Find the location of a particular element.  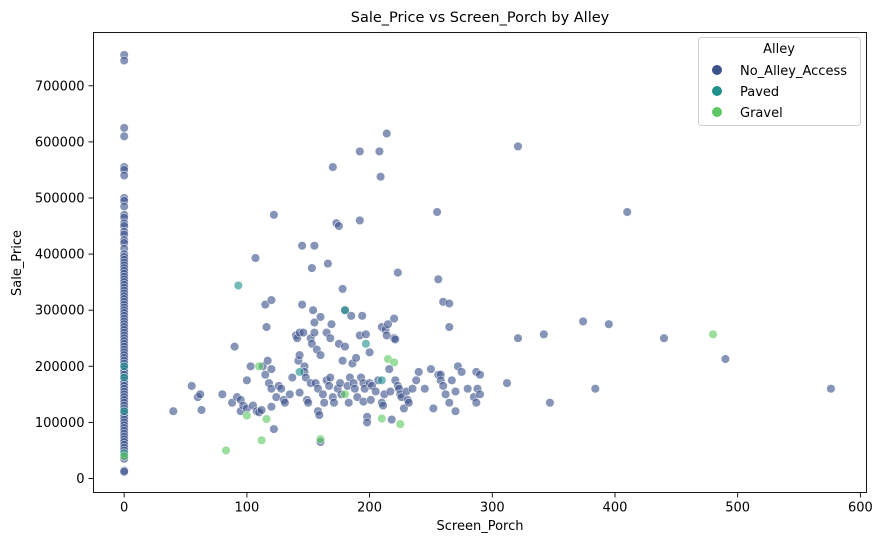

x-tick-label-0: 0 is located at coordinates (124, 508).